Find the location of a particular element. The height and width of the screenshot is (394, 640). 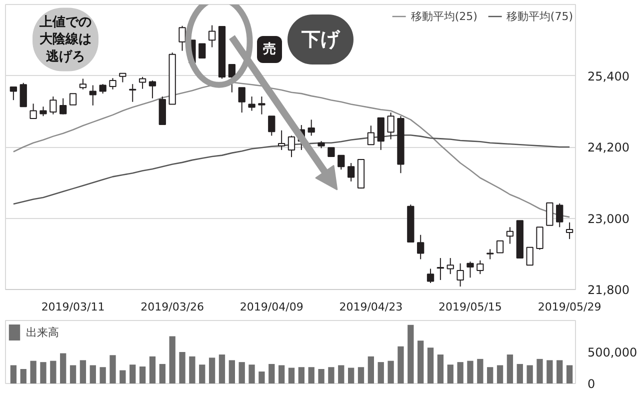

y-tick-label: 24,200 is located at coordinates (609, 147).